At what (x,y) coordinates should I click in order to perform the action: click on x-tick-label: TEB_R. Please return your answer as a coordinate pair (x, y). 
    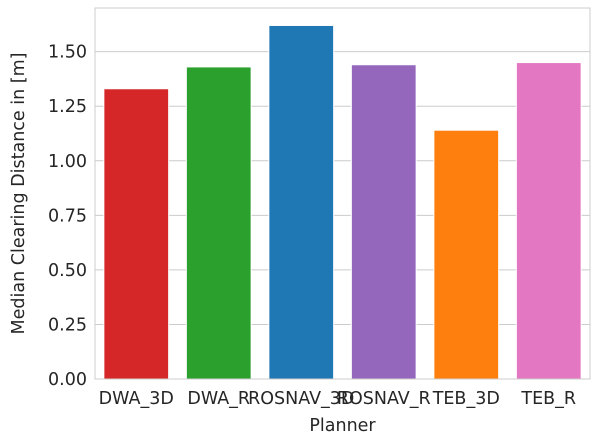
    Looking at the image, I should click on (548, 399).